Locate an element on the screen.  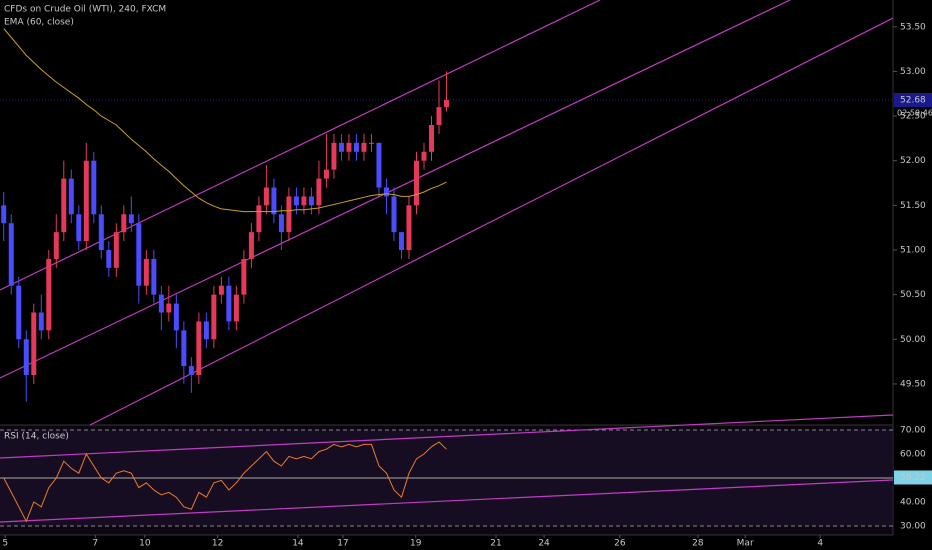
rsi-last-box is located at coordinates (913, 477).